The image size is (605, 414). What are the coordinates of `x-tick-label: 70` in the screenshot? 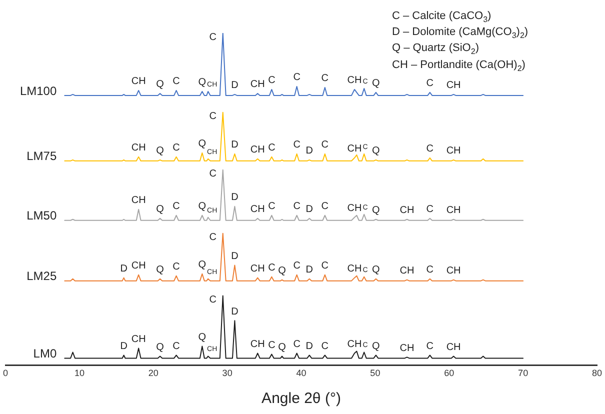 It's located at (523, 373).